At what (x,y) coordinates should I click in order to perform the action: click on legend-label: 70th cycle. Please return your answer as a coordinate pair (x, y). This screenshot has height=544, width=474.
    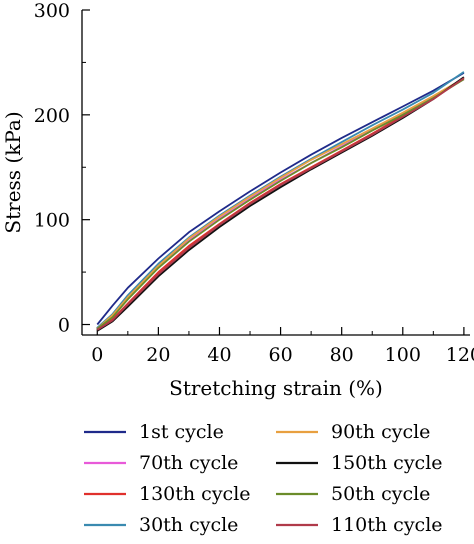
    Looking at the image, I should click on (188, 463).